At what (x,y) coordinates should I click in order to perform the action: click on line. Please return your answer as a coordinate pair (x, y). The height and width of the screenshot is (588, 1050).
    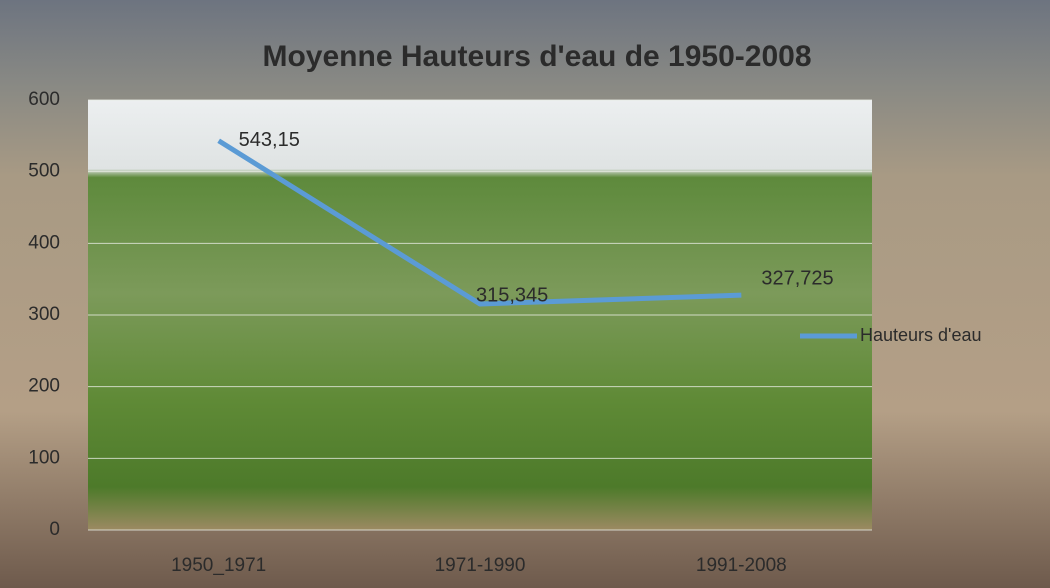
    Looking at the image, I should click on (479, 222).